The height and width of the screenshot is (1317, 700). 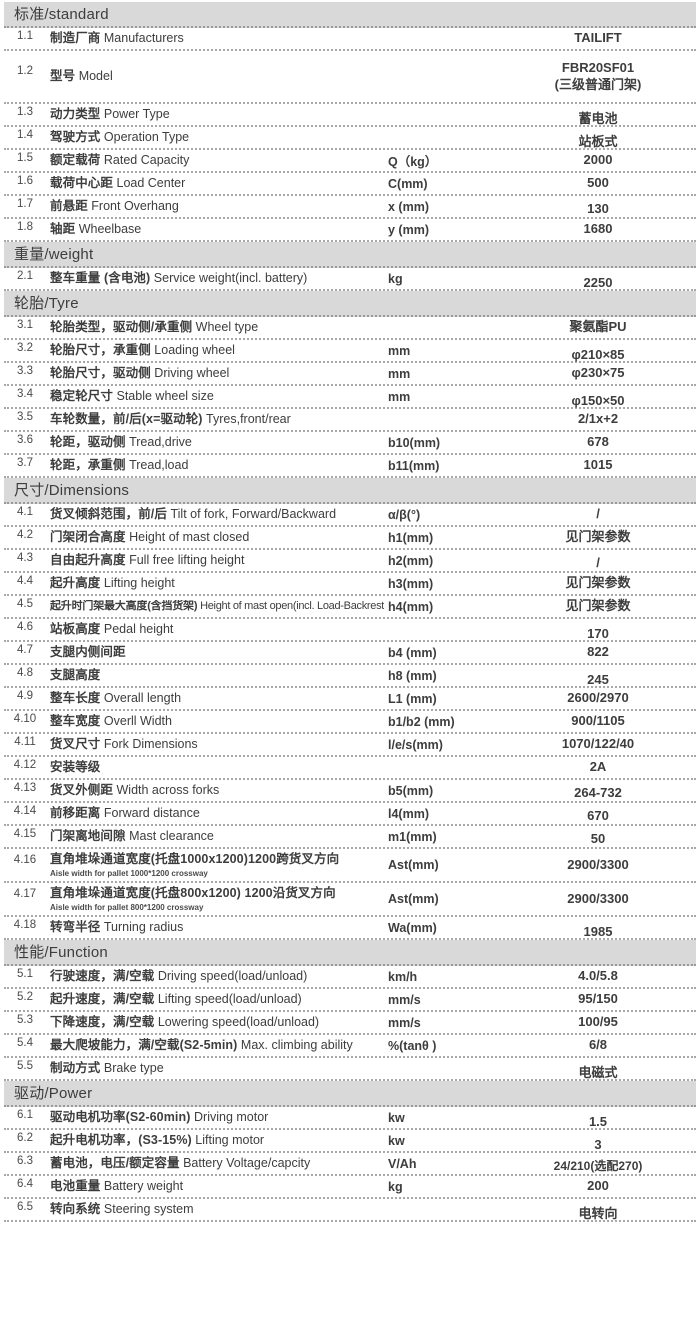 I want to click on row-label-main: 门架闭合高度 Height of mast closed, so click(x=217, y=538).